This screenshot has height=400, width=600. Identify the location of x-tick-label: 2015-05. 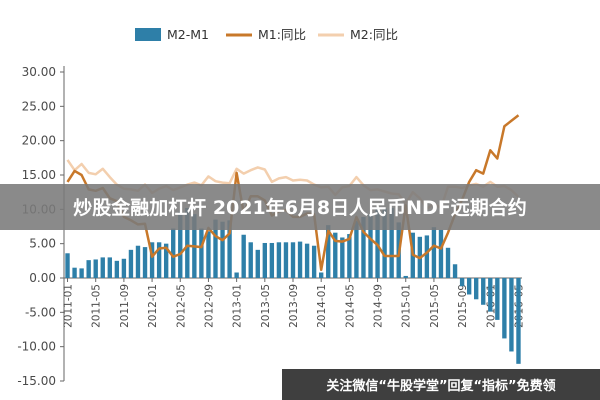
(435, 306).